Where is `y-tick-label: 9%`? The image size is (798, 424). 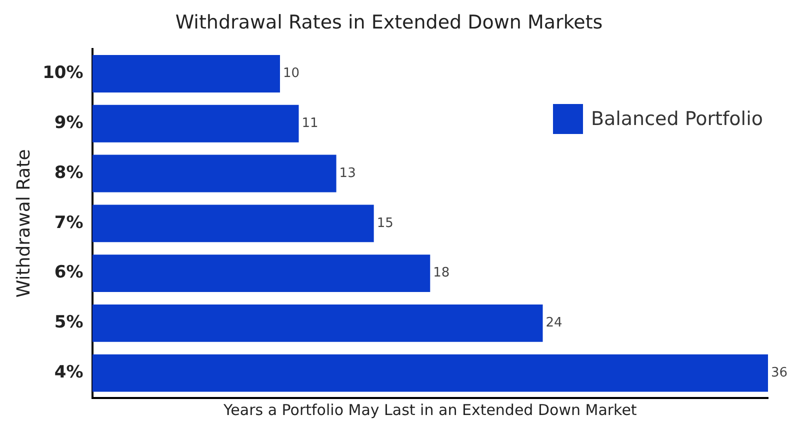
y-tick-label: 9% is located at coordinates (69, 123).